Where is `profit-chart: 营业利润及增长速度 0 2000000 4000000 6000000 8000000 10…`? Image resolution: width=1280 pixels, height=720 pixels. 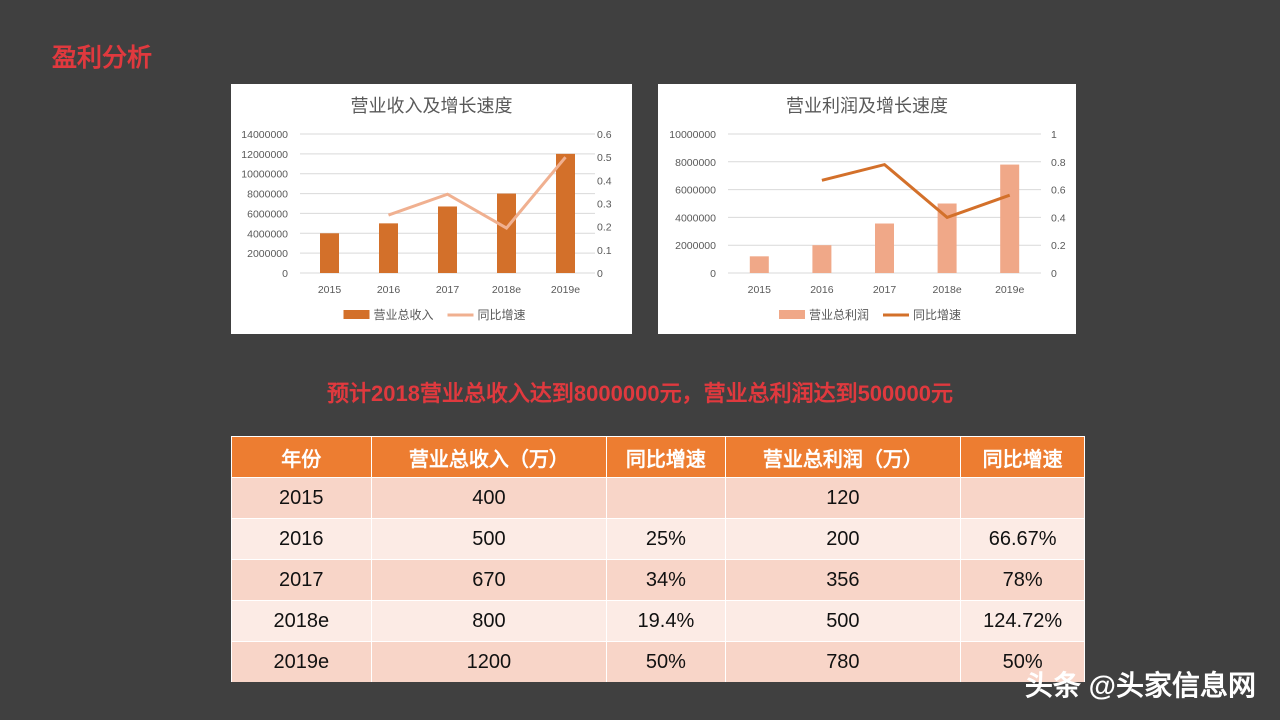 profit-chart: 营业利润及增长速度 0 2000000 4000000 6000000 8000000 10… is located at coordinates (867, 209).